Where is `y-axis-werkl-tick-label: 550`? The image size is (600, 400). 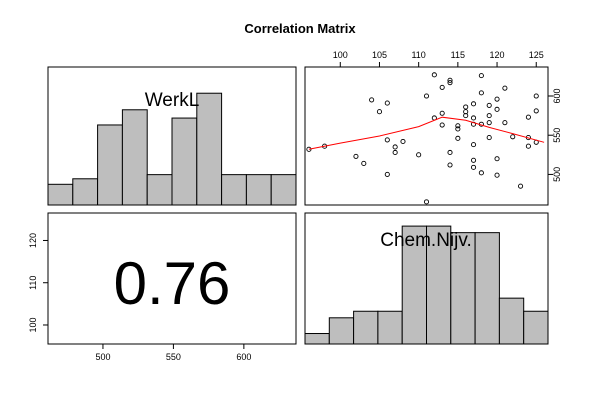 y-axis-werkl-tick-label: 550 is located at coordinates (557, 135).